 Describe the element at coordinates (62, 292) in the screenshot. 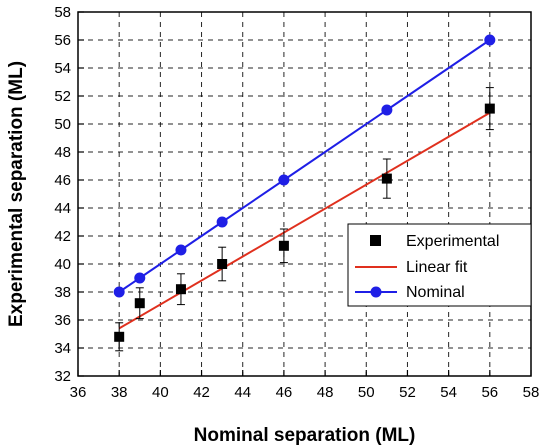

I see `y-tick-label: 38` at that location.